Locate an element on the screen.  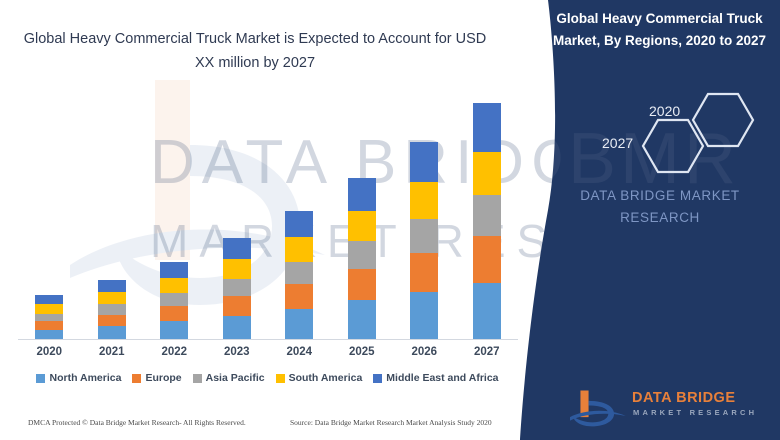
x-axis-labels: 2020 2021 2022 2023 2024 2025 2026 2027 is located at coordinates (268, 352).